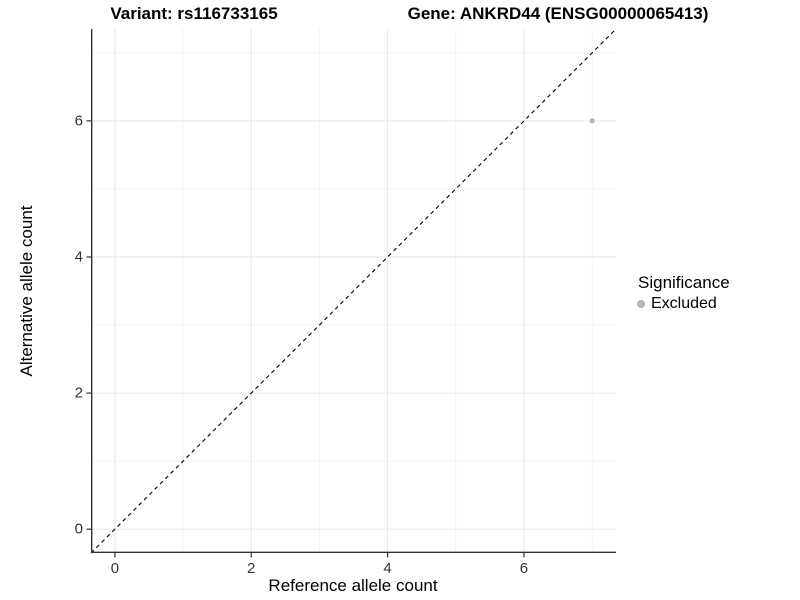 The height and width of the screenshot is (600, 800). Describe the element at coordinates (353, 585) in the screenshot. I see `x-axis-title: Reference allele count` at that location.